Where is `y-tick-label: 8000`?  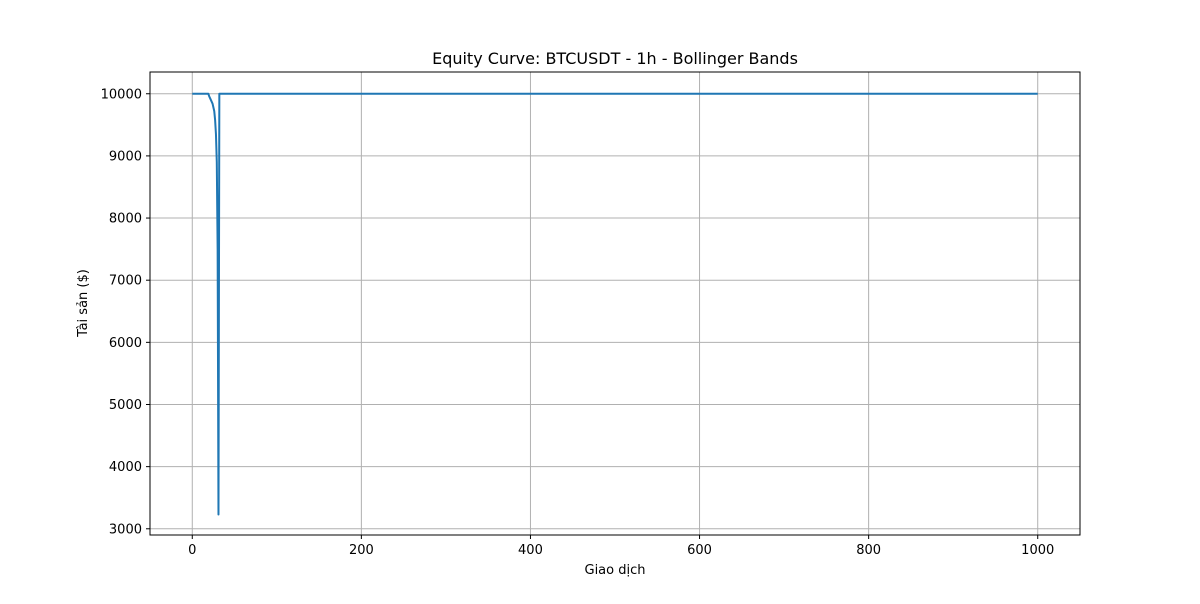
y-tick-label: 8000 is located at coordinates (125, 219).